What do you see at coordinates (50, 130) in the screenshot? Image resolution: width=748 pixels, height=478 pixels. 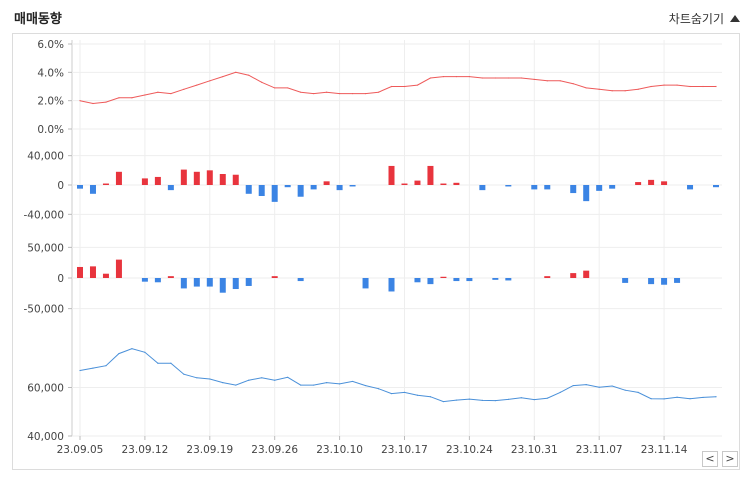 I see `y-tick-label: 0.0%` at bounding box center [50, 130].